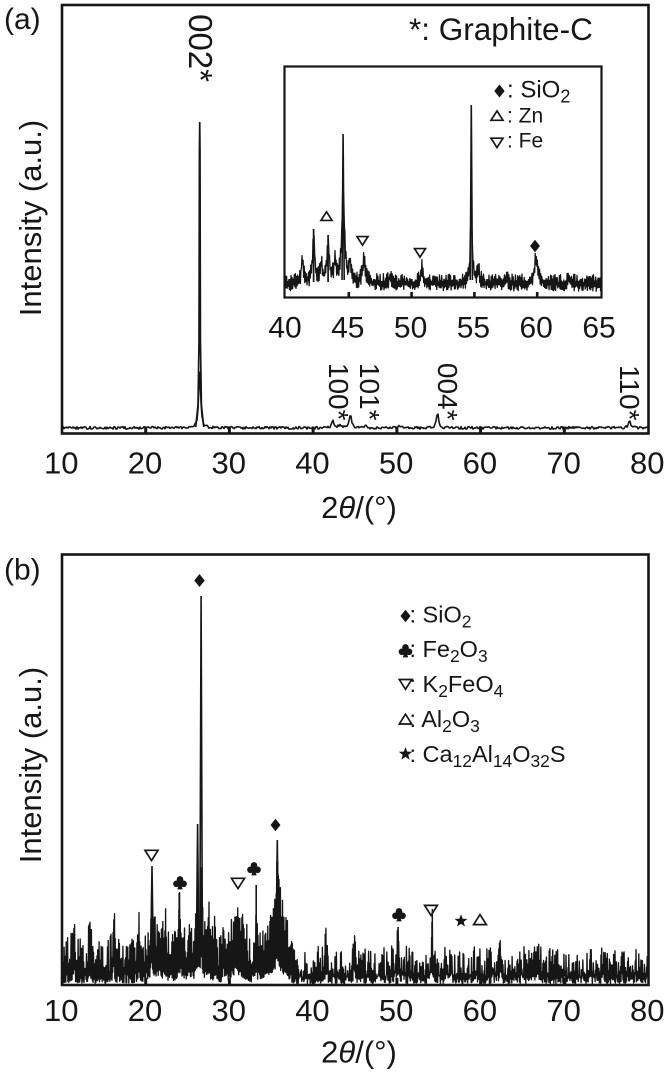 Image resolution: width=670 pixels, height=1080 pixels. I want to click on svg-text:: SiO2: : SiO2, so click(538, 92).